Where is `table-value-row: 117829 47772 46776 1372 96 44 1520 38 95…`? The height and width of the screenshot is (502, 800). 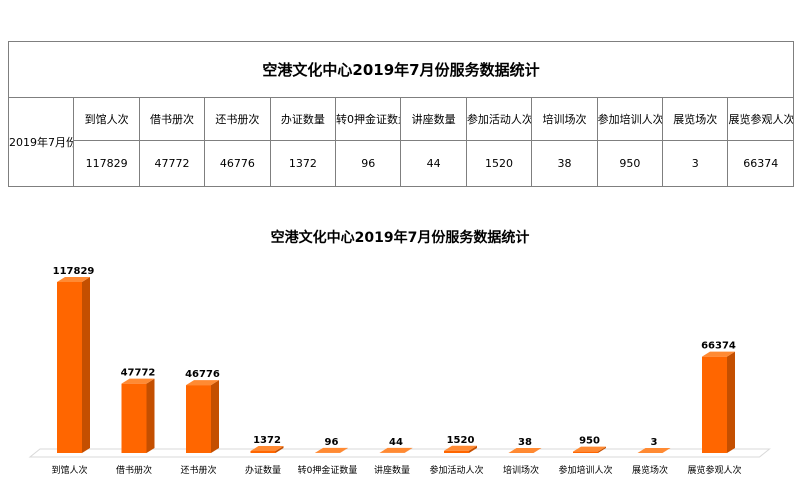 table-value-row: 117829 47772 46776 1372 96 44 1520 38 95… is located at coordinates (401, 163).